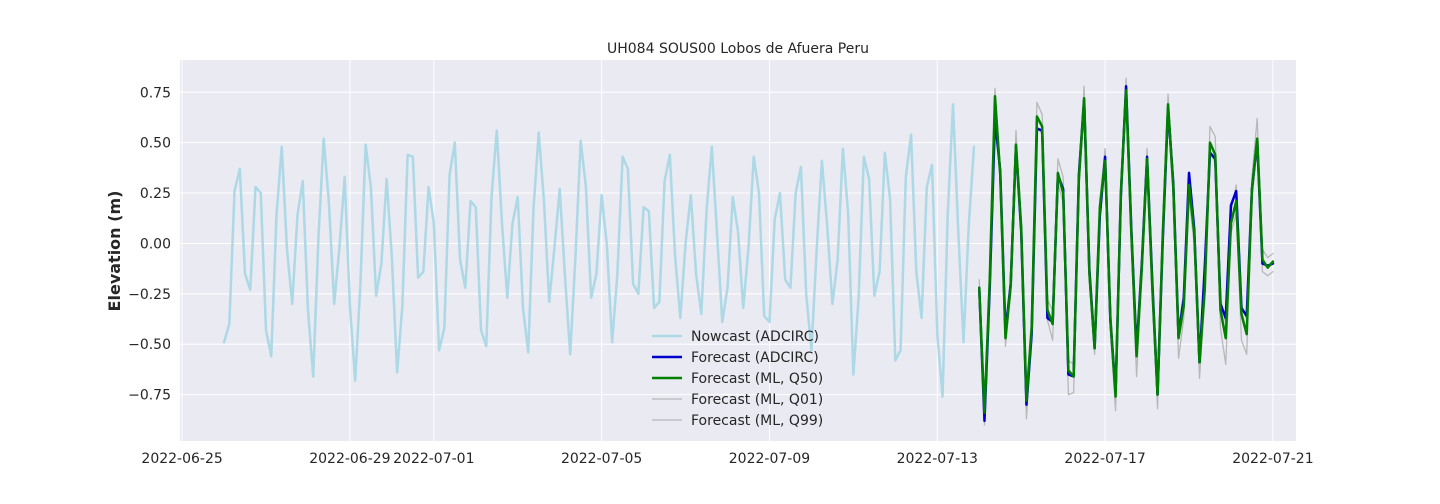  I want to click on y-tick-label: 0.25, so click(155, 194).